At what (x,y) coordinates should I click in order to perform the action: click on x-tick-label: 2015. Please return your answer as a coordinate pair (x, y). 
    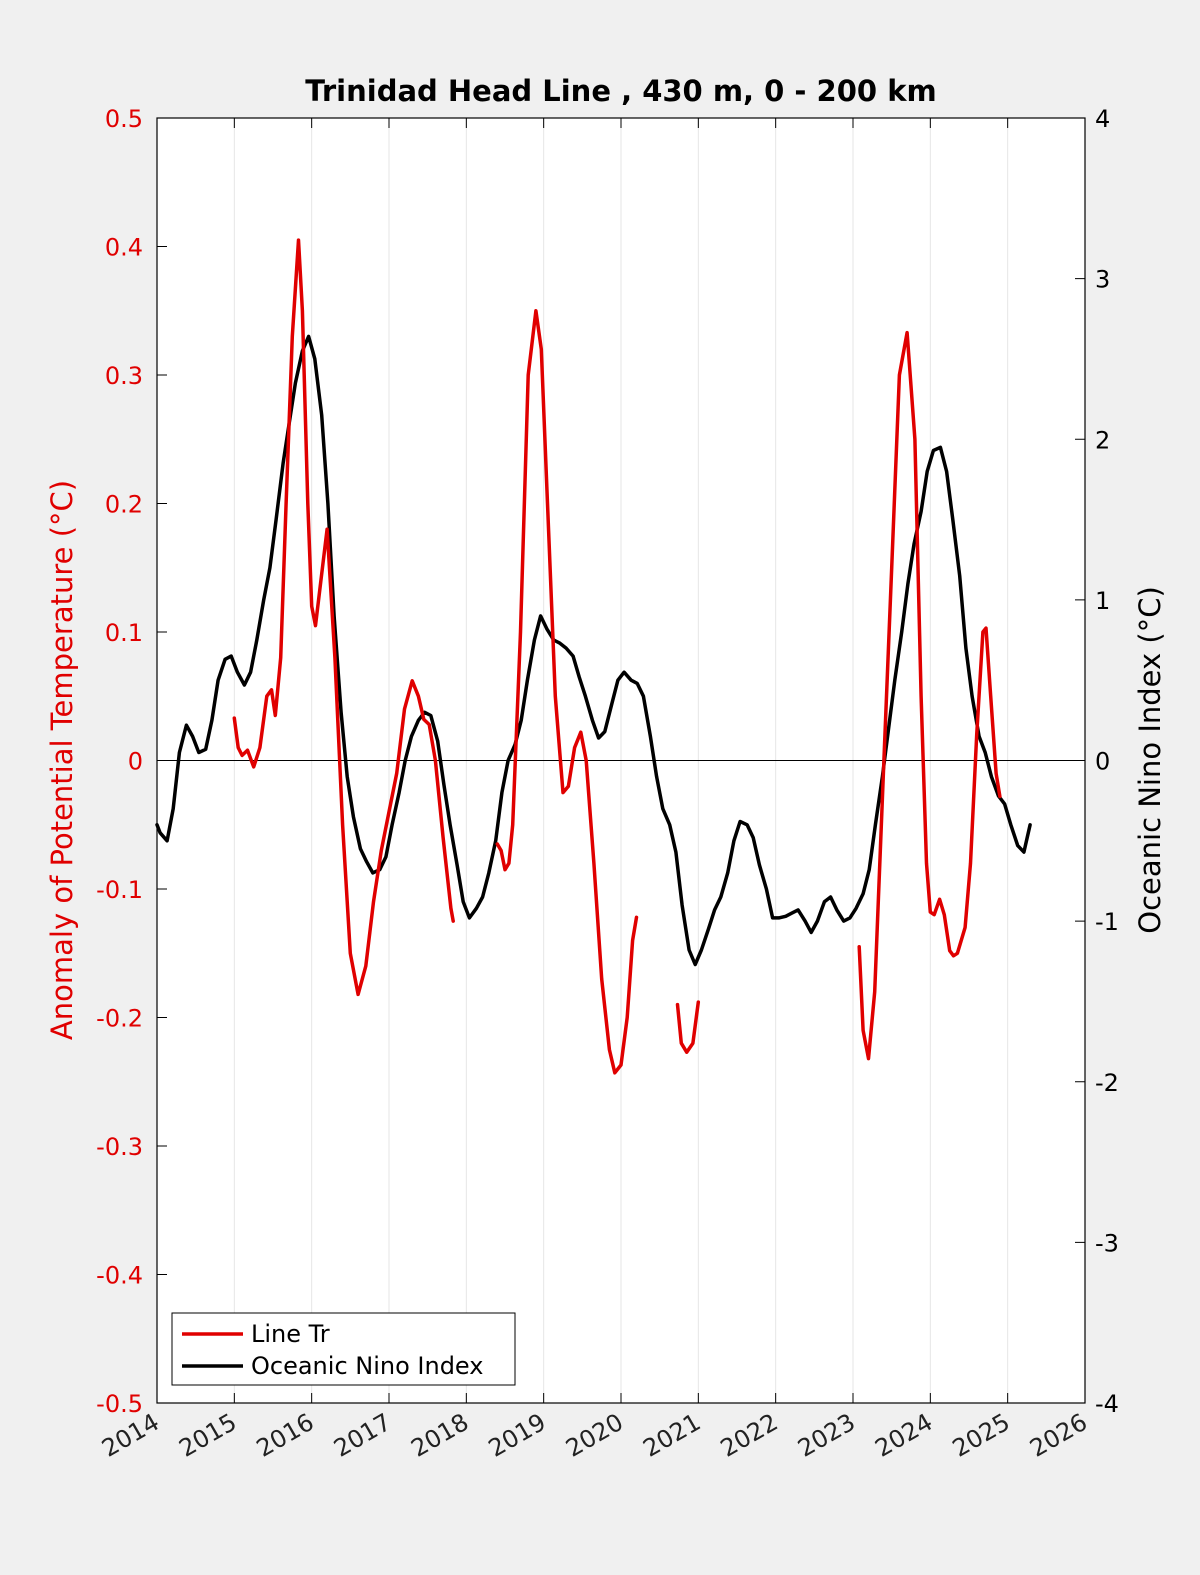
    Looking at the image, I should click on (207, 1435).